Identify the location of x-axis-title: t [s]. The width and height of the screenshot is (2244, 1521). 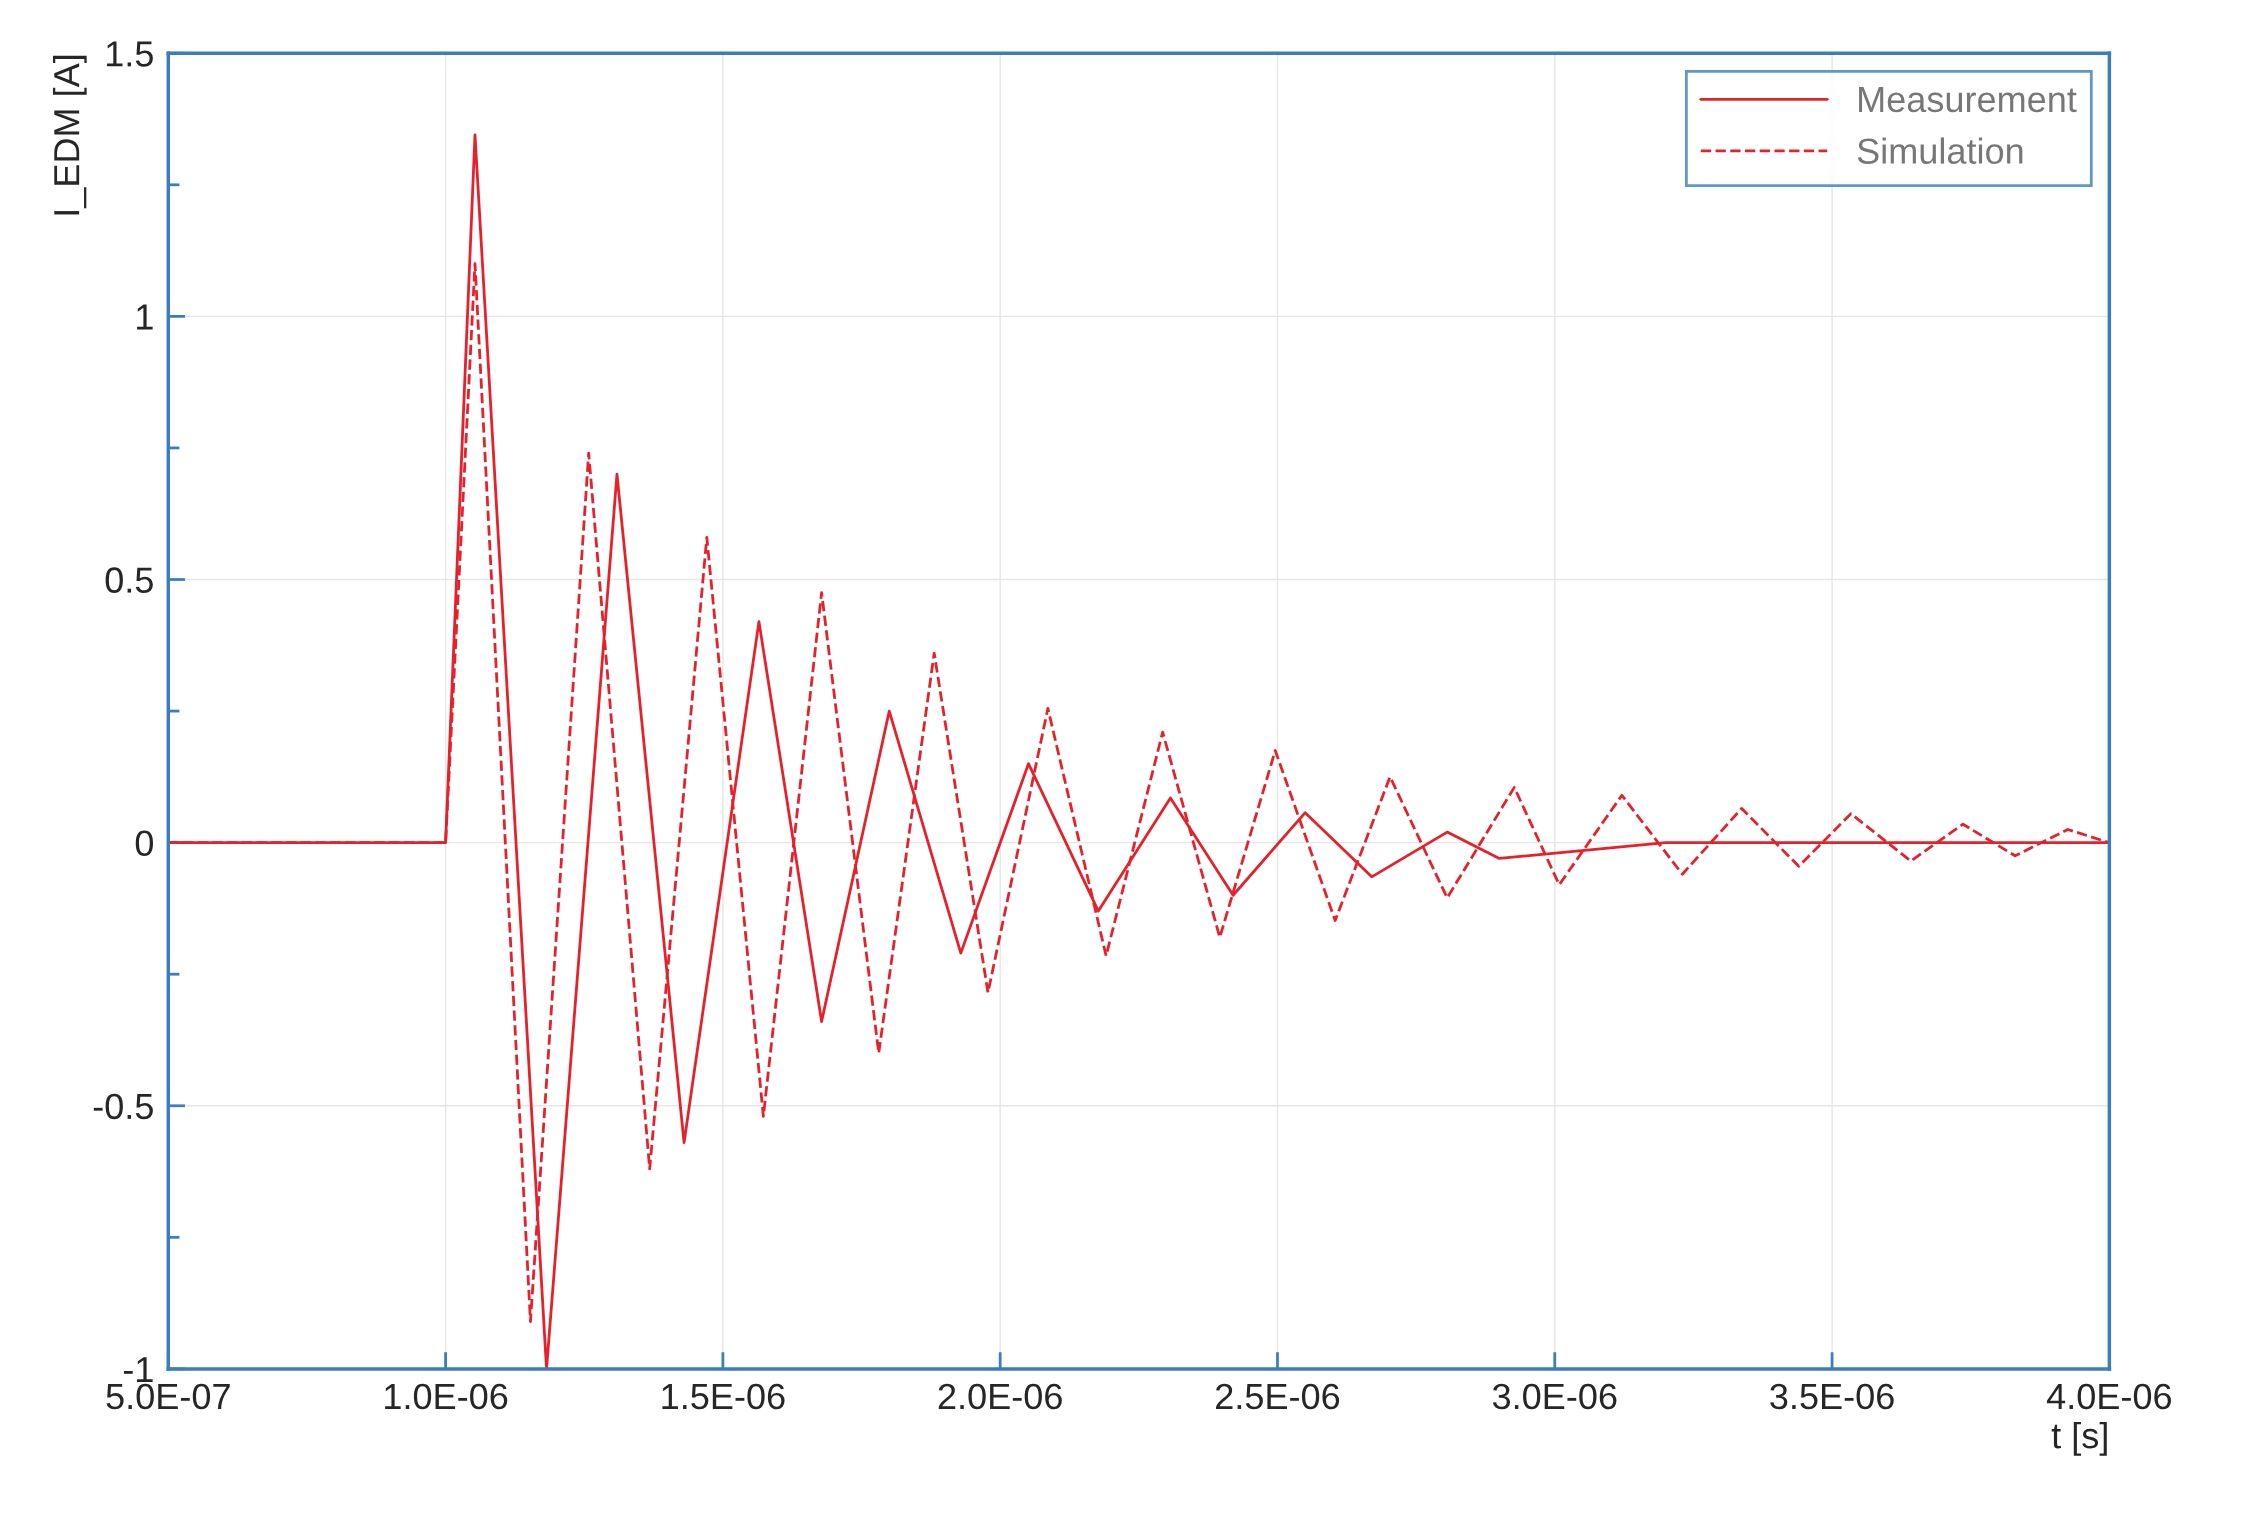
(2079, 1439).